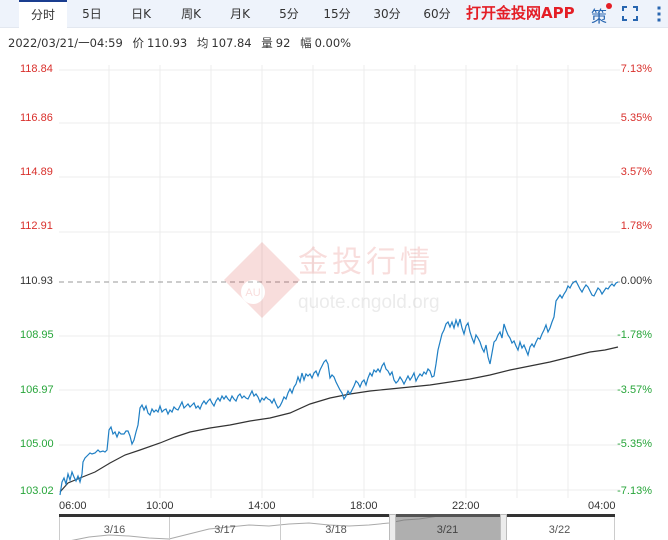 The width and height of the screenshot is (668, 540). I want to click on y-tick-left-8: 103.02, so click(37, 491).